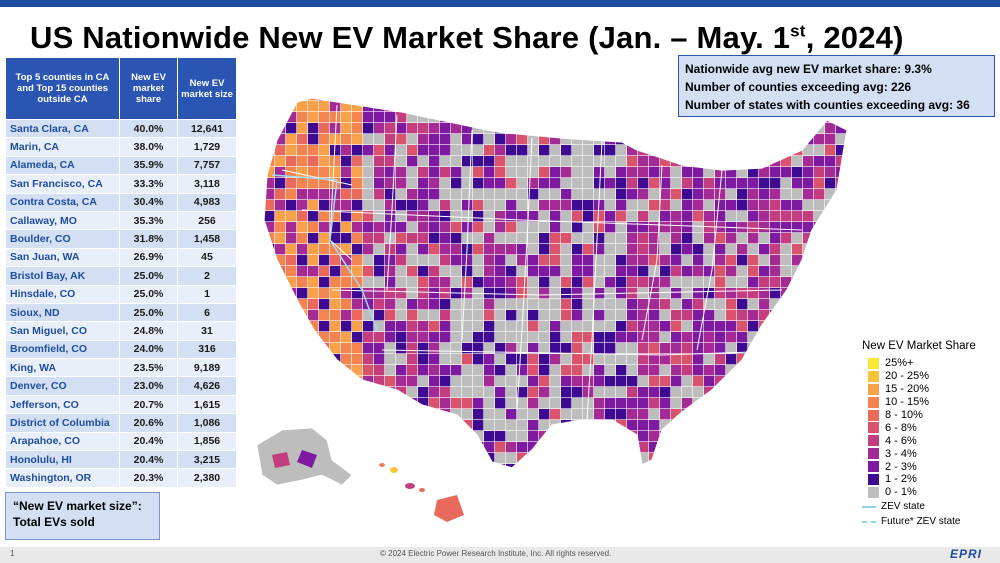  I want to click on legend-label: 20 - 25%, so click(907, 376).